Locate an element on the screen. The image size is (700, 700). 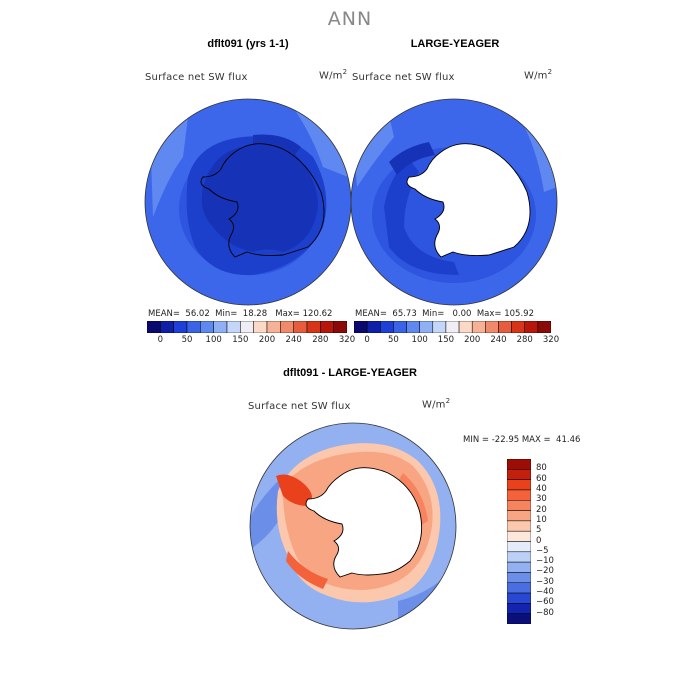
diff-colorbar-tick-label: 40 is located at coordinates (541, 488).